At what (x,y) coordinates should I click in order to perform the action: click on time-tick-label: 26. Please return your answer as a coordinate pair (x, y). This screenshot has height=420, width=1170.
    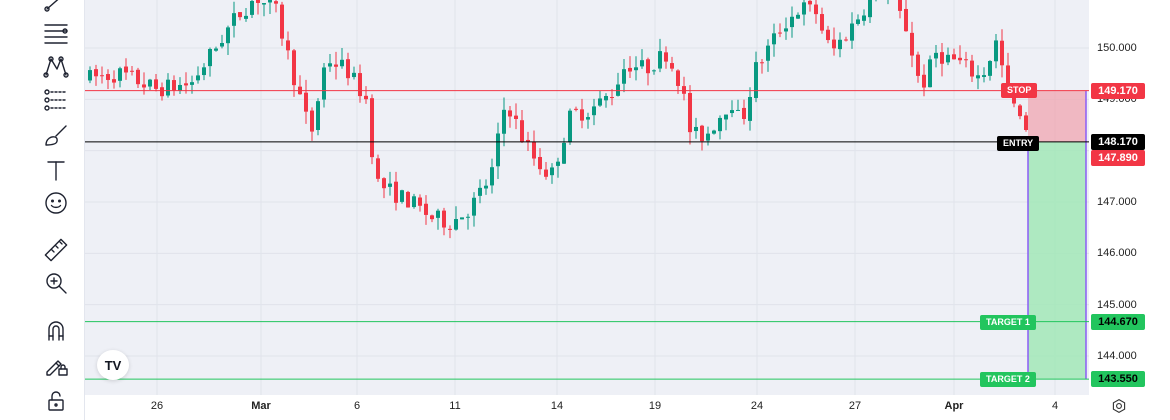
    Looking at the image, I should click on (157, 406).